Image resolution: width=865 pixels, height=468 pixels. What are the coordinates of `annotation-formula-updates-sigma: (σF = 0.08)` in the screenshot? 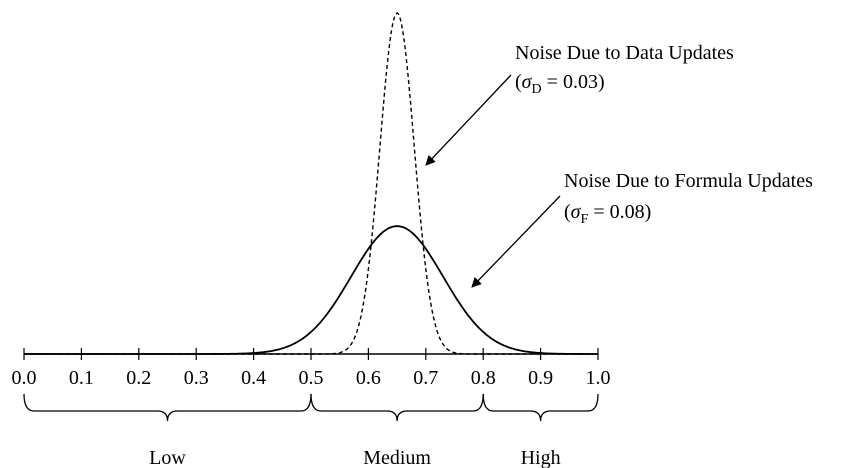 It's located at (607, 214).